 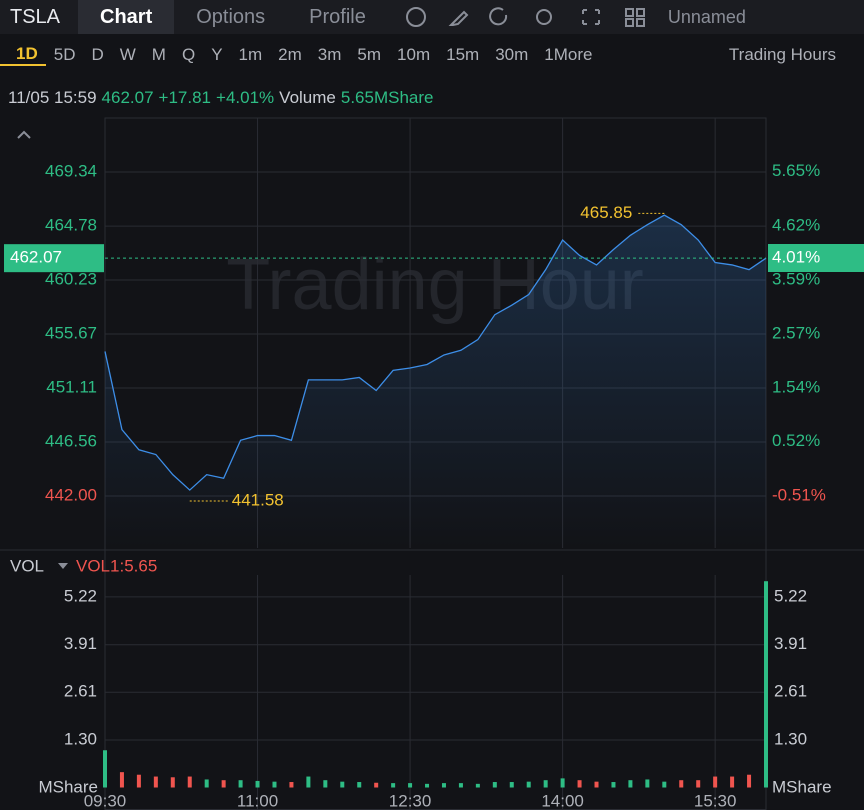 What do you see at coordinates (64, 54) in the screenshot?
I see `period: 5D` at bounding box center [64, 54].